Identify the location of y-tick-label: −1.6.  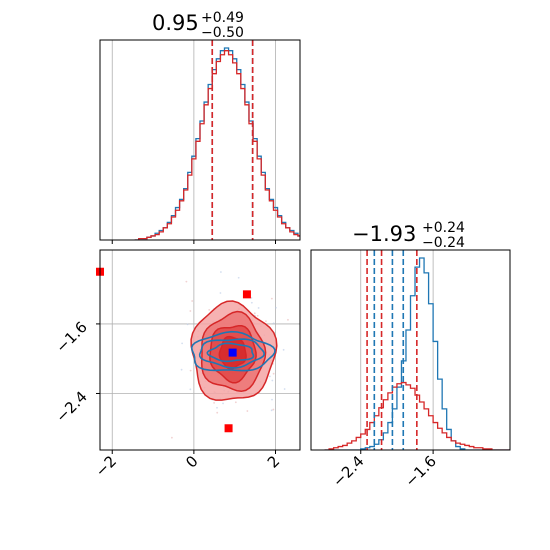
(71, 337).